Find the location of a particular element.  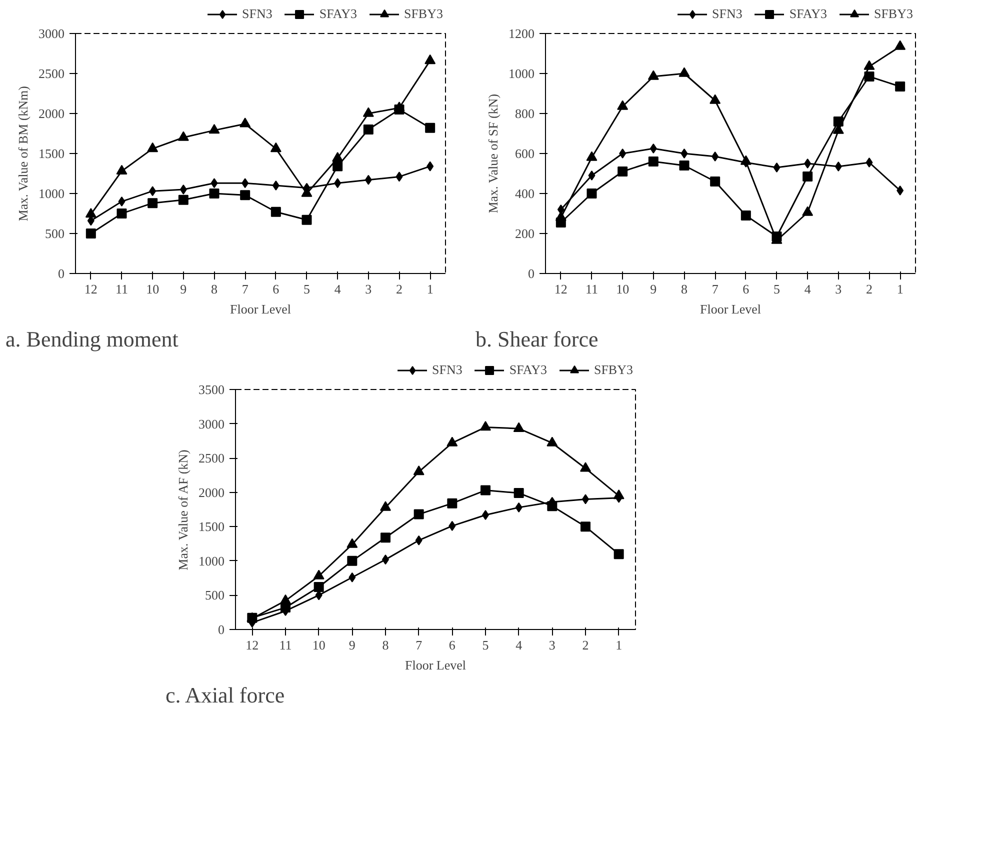

y-tick-label: 400 is located at coordinates (524, 193).